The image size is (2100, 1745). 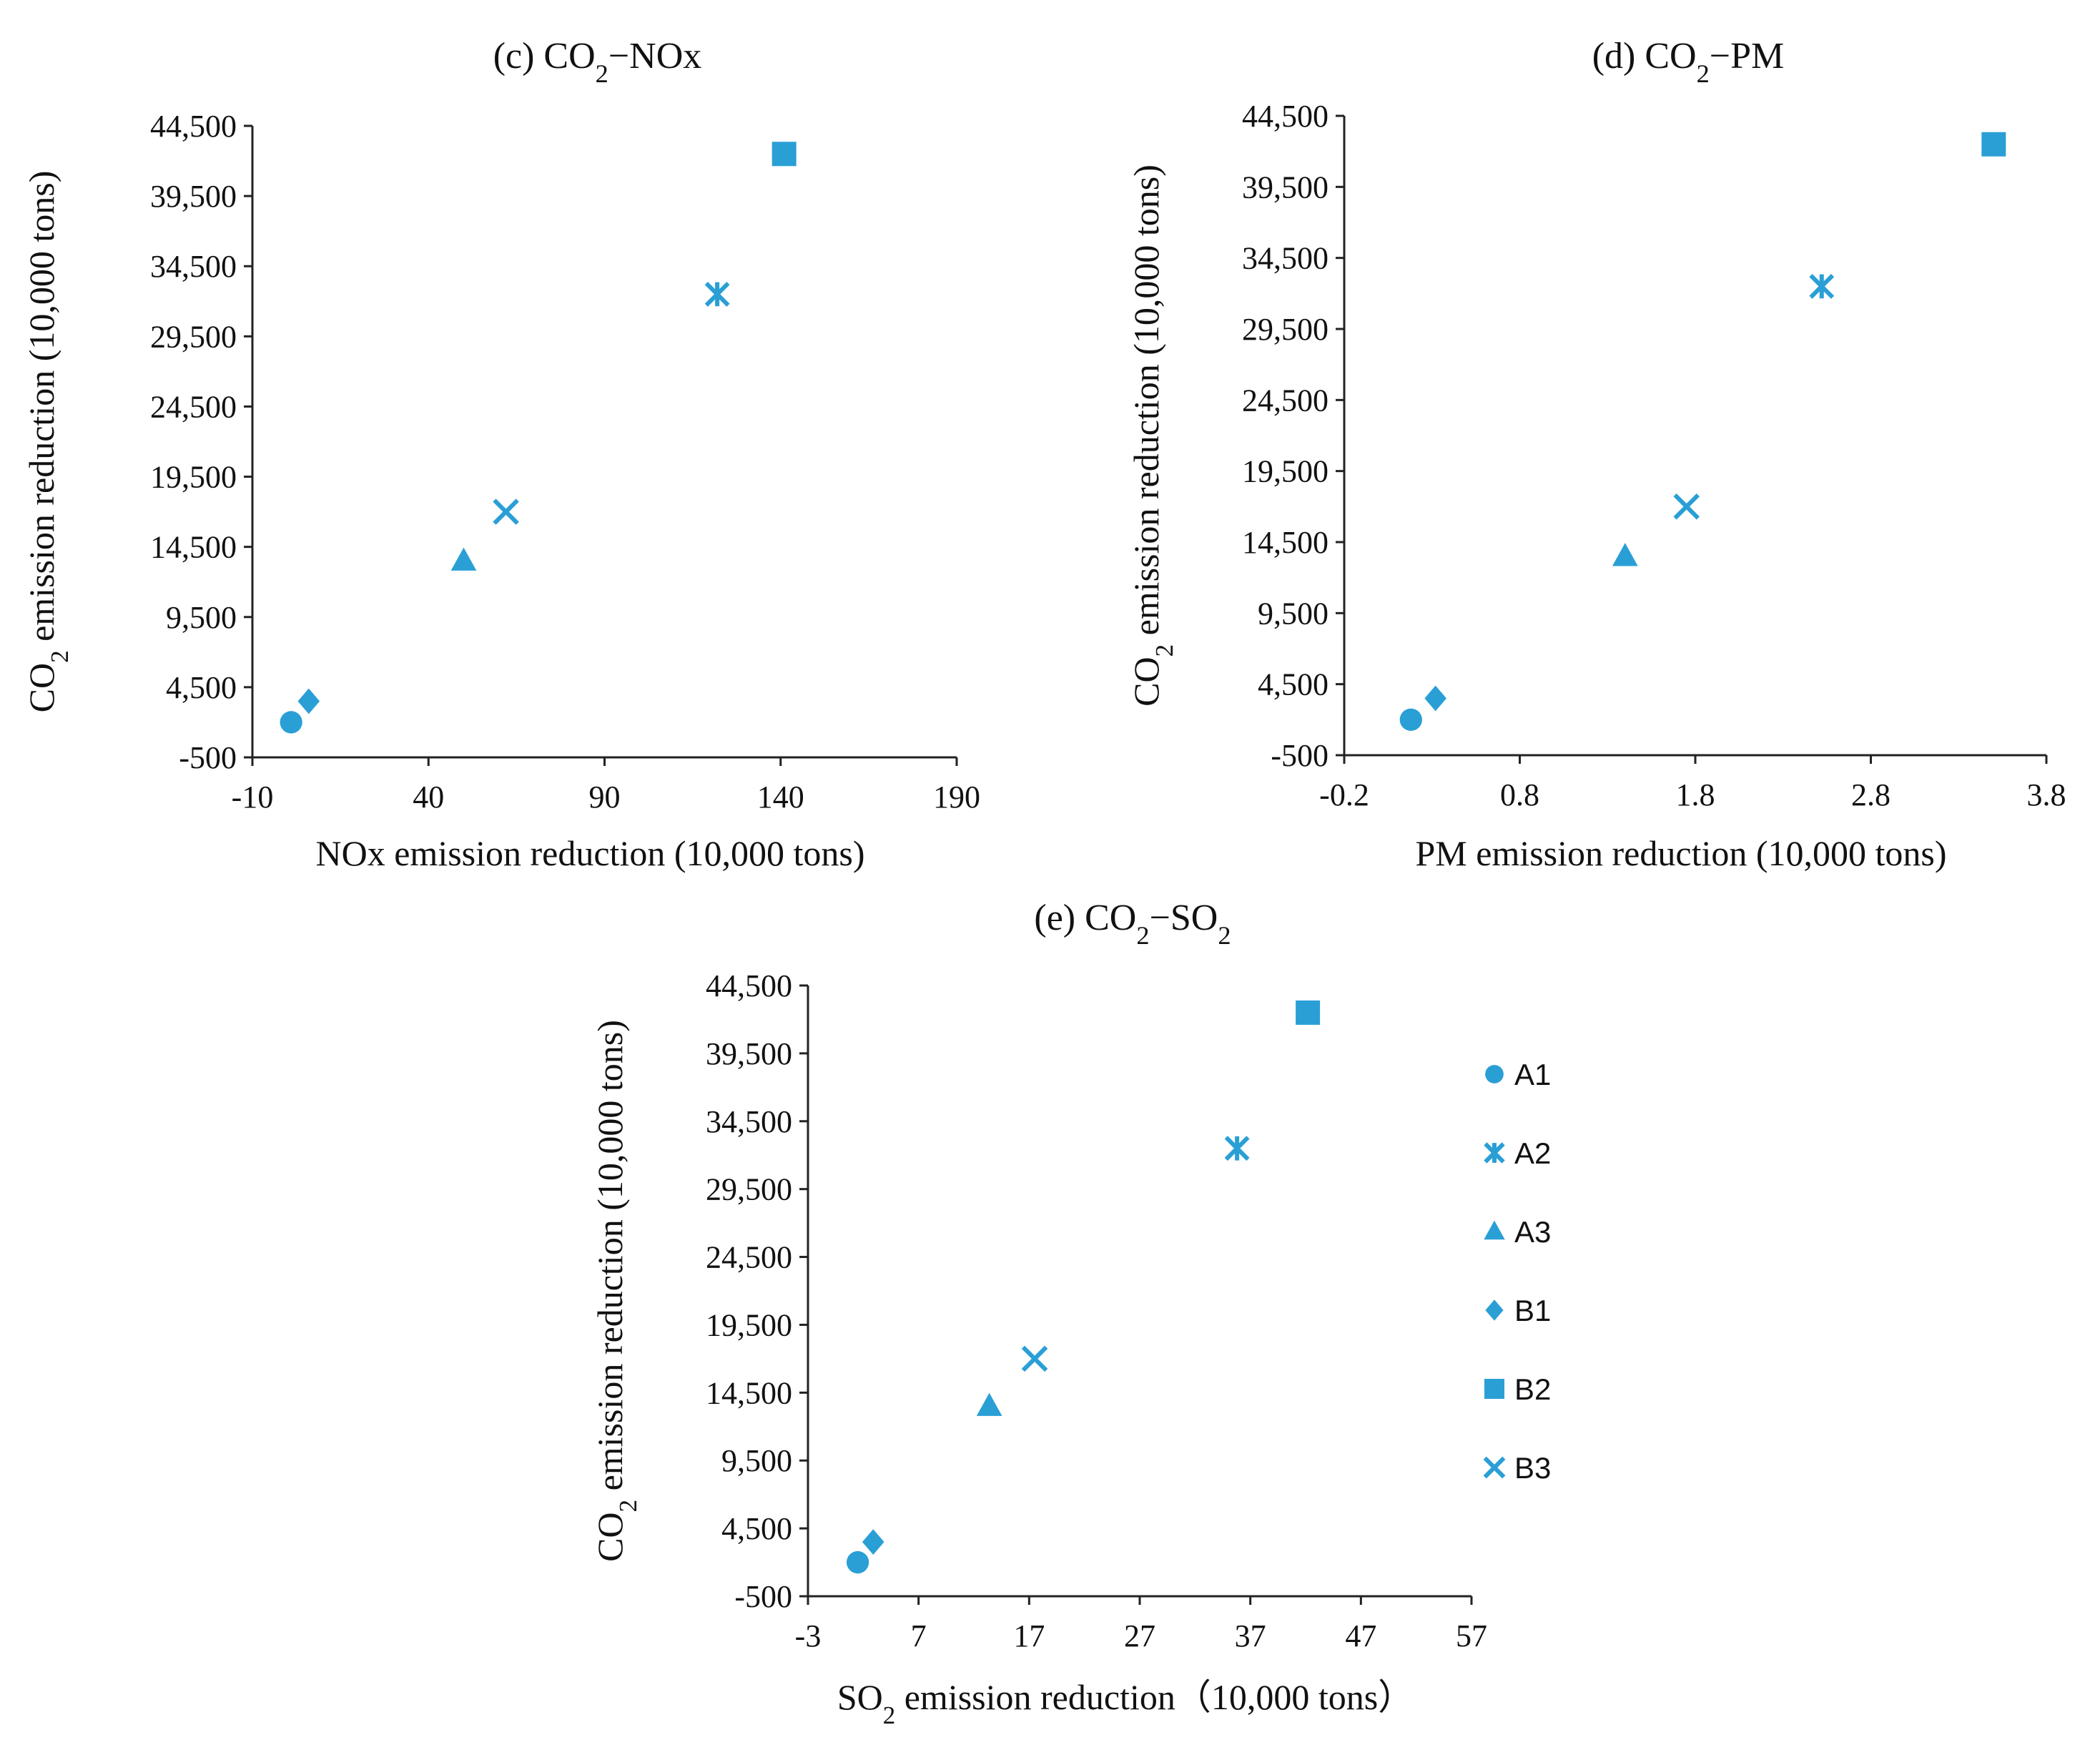 What do you see at coordinates (590, 853) in the screenshot?
I see `x-axis-label: NOx emission reduction (10,000 tons)` at bounding box center [590, 853].